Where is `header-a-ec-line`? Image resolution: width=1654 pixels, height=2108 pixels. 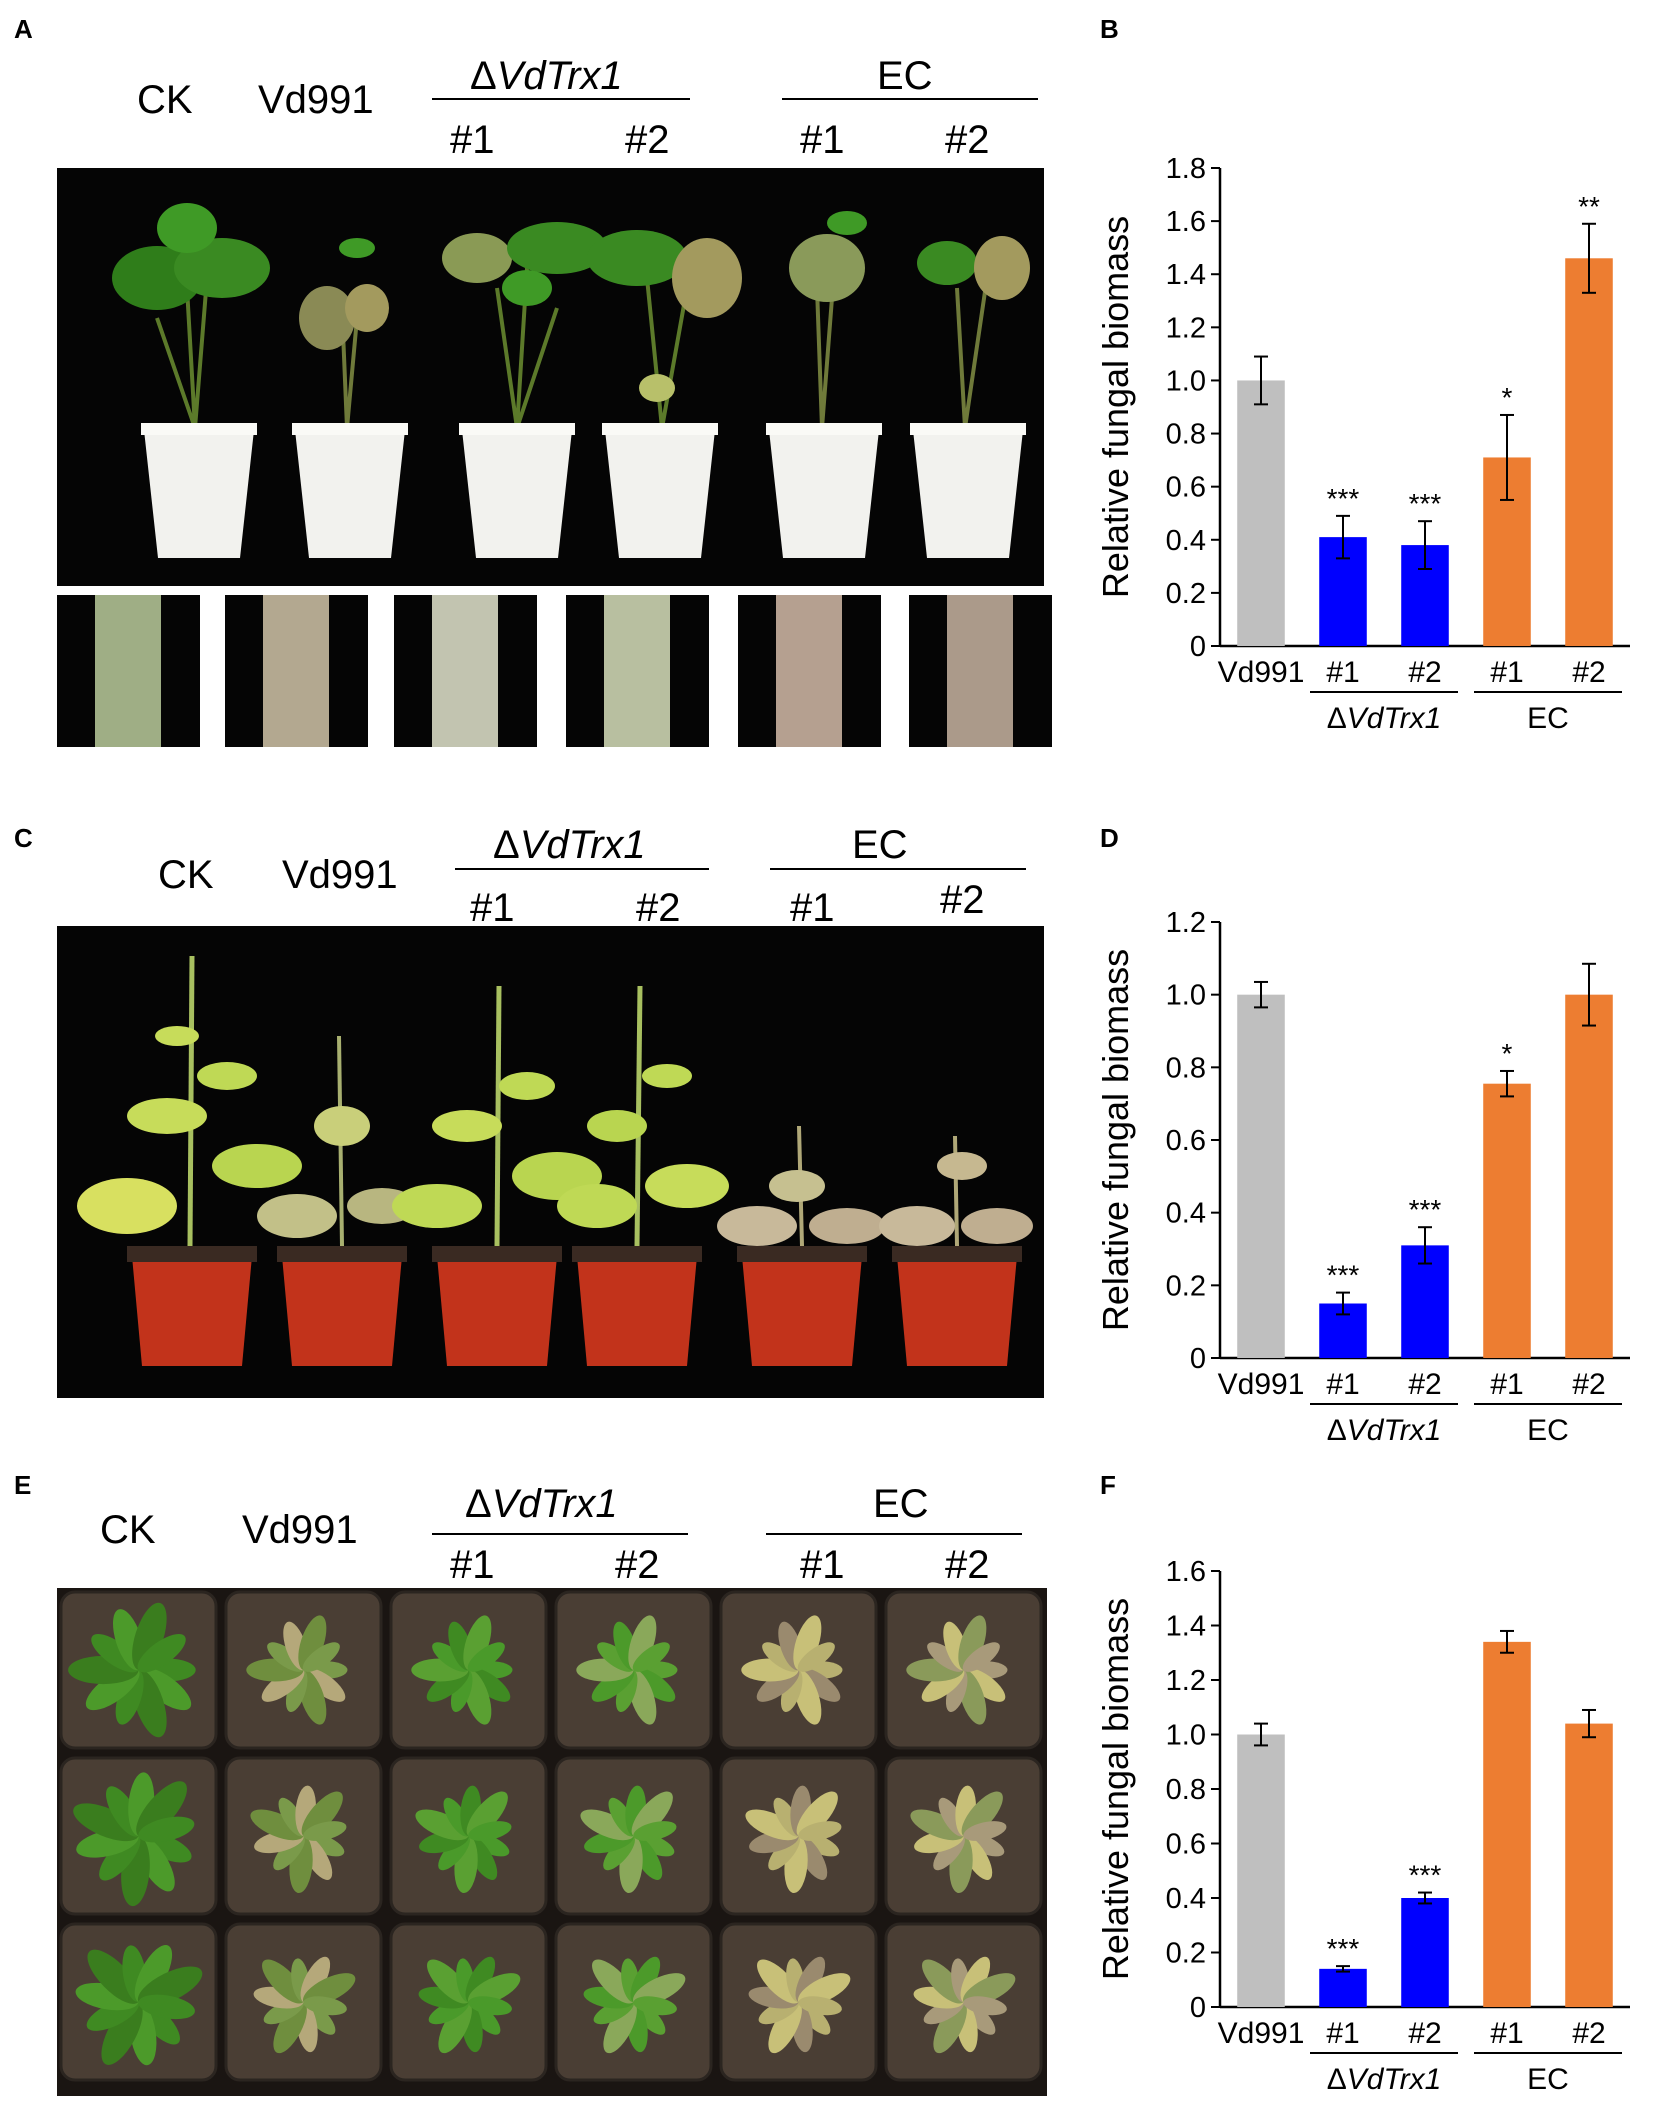
header-a-ec-line is located at coordinates (910, 99).